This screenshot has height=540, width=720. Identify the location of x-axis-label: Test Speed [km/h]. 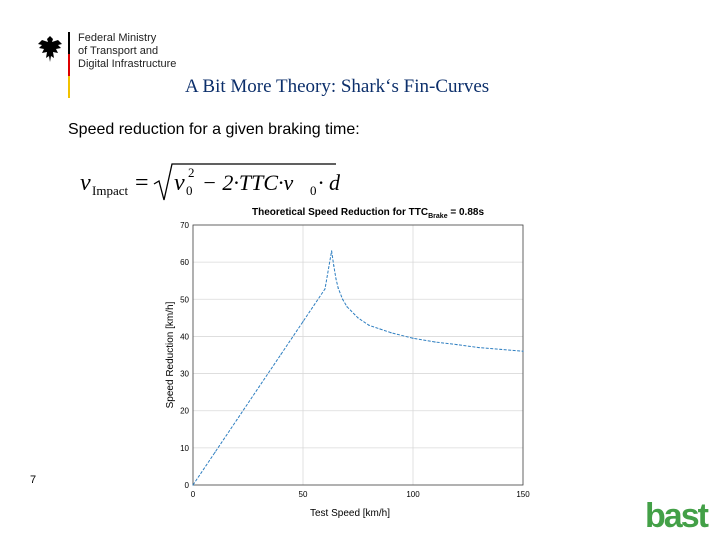
(350, 513).